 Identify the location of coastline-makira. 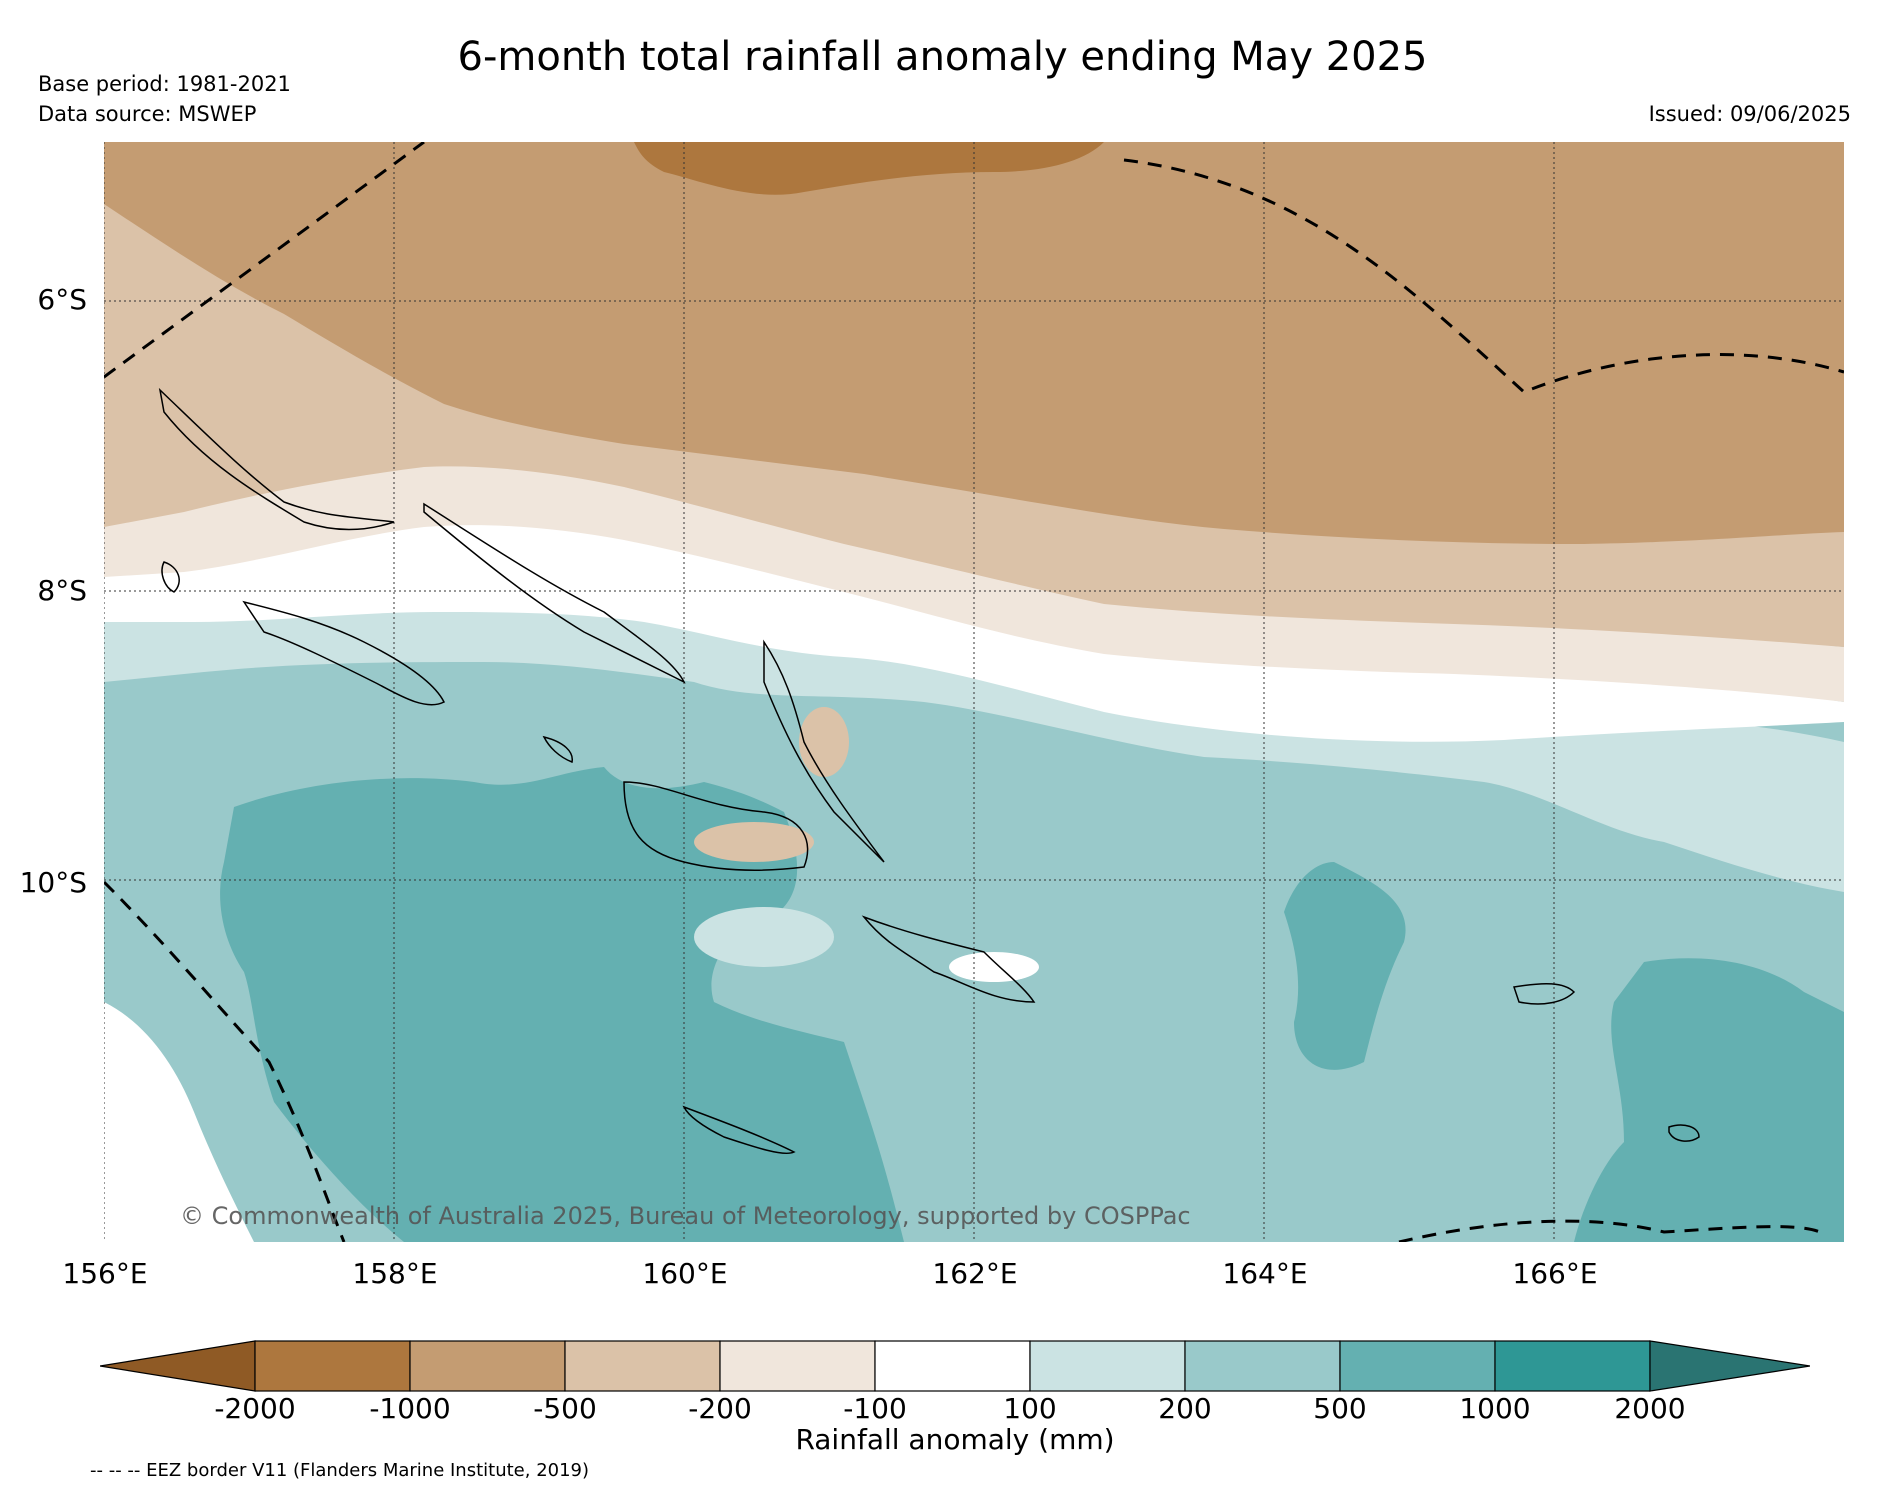
(948, 959).